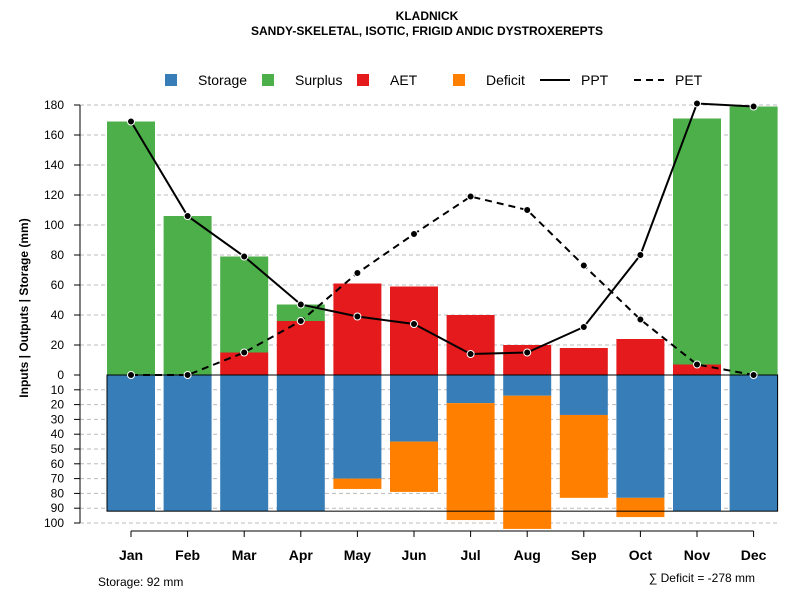  What do you see at coordinates (595, 80) in the screenshot?
I see `legend-label: PPT` at bounding box center [595, 80].